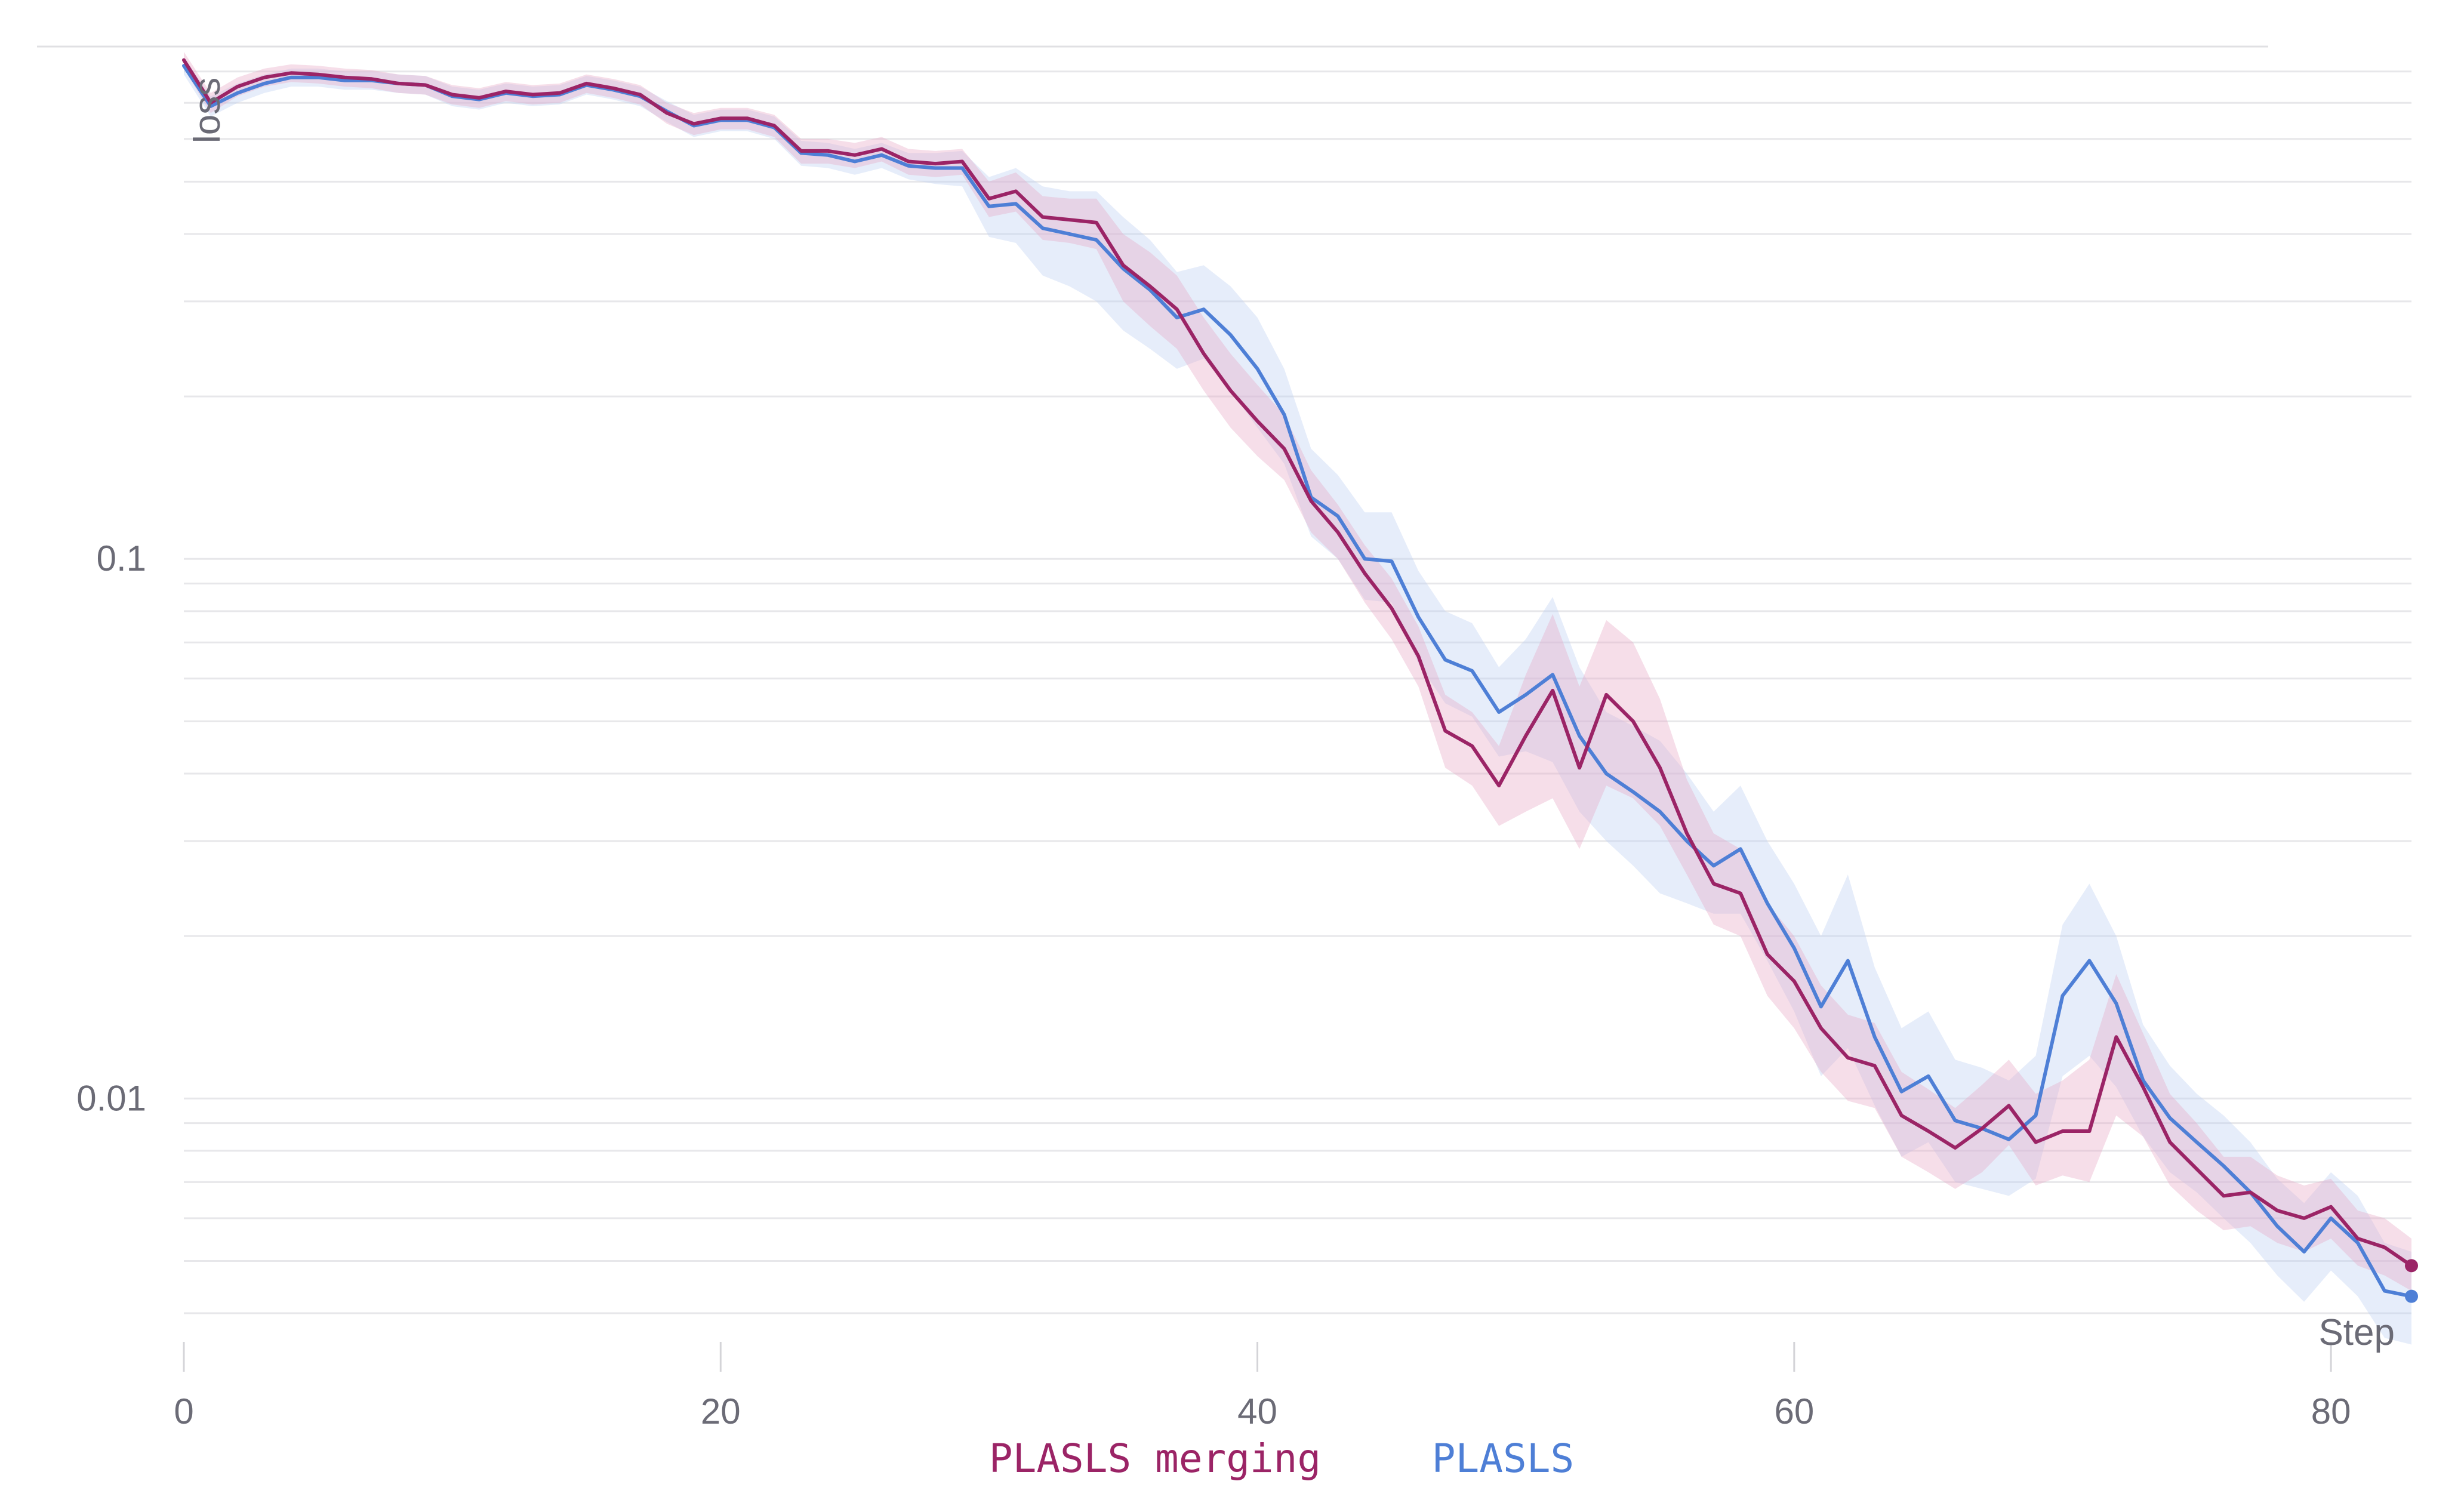 Image resolution: width=2464 pixels, height=1509 pixels. Describe the element at coordinates (1794, 1411) in the screenshot. I see `x-tick-label: 60` at that location.